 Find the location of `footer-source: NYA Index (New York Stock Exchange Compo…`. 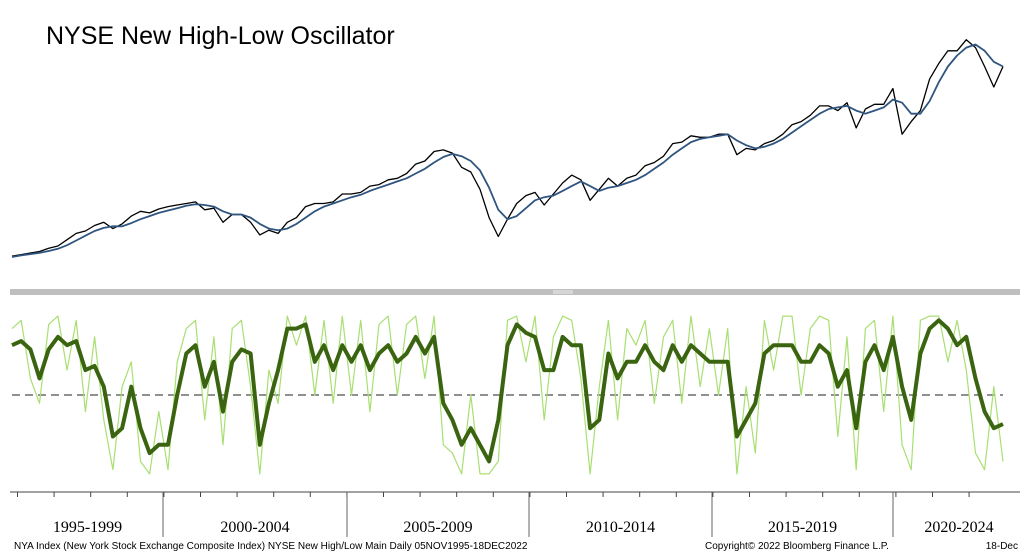

footer-source: NYA Index (New York Stock Exchange Compo… is located at coordinates (271, 546).